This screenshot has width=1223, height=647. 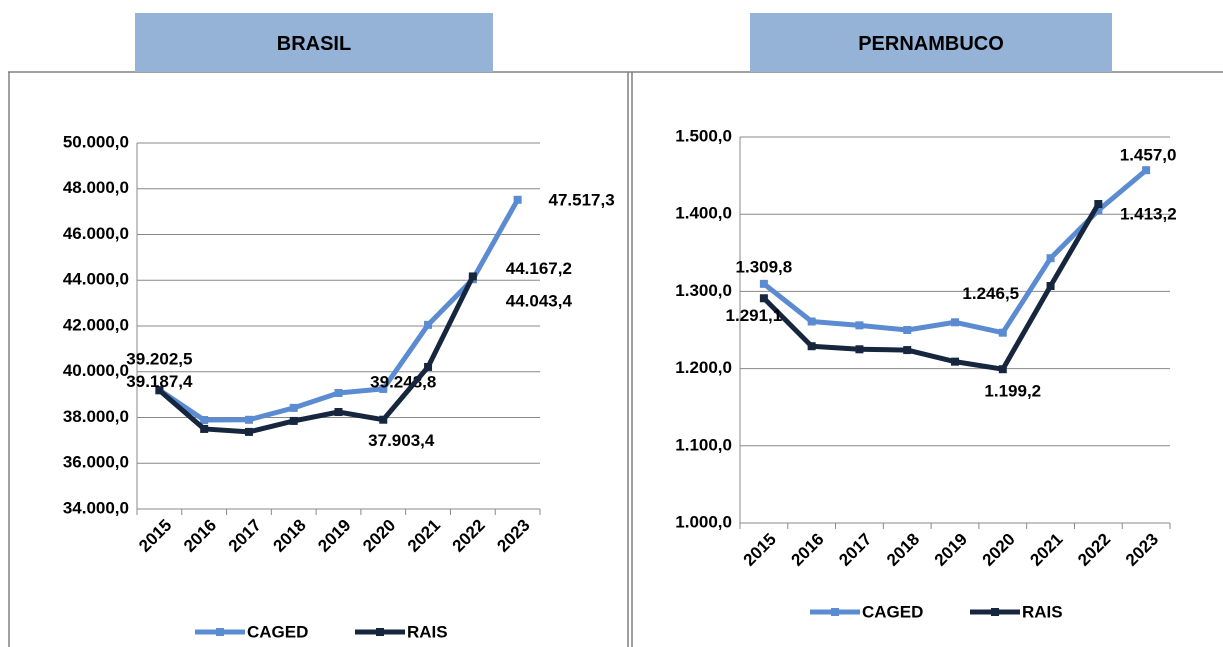 I want to click on y-tick-label: 48.000,0, so click(x=96, y=187).